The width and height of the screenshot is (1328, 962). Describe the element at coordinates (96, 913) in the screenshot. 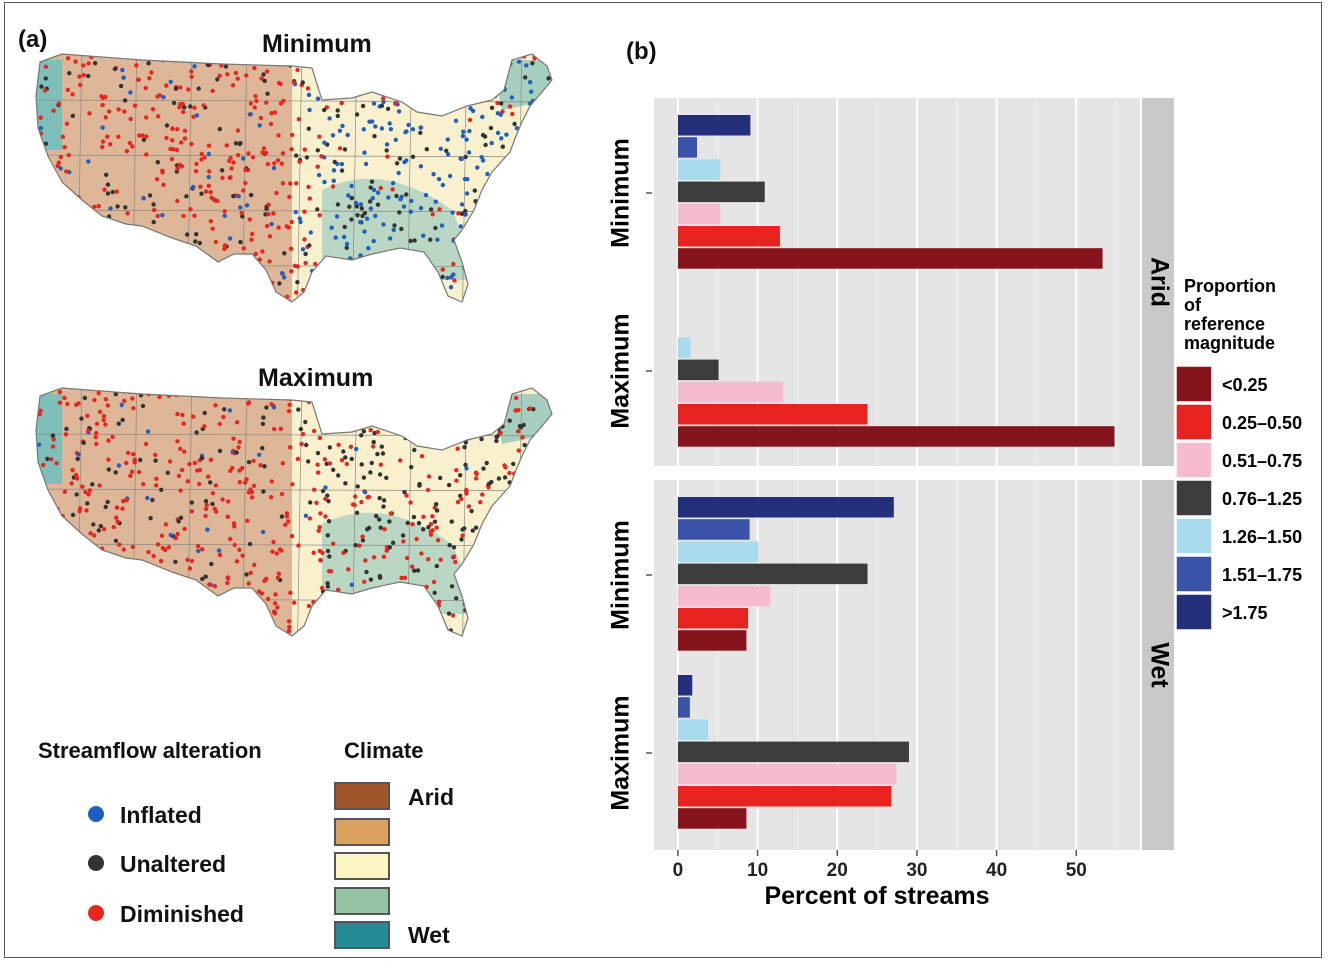

I see `diminished-dot-icon` at that location.